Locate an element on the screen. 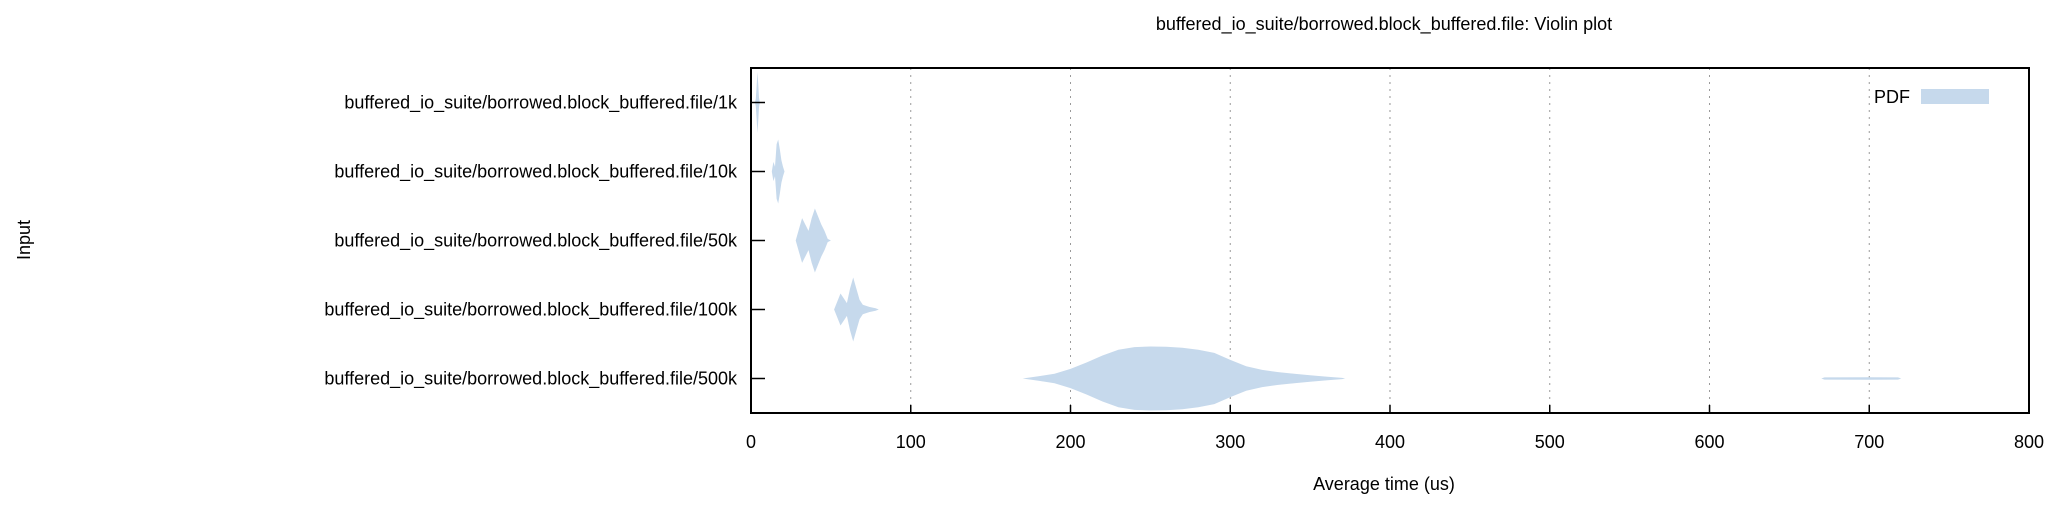  x-tick-label: 300 is located at coordinates (1230, 442).